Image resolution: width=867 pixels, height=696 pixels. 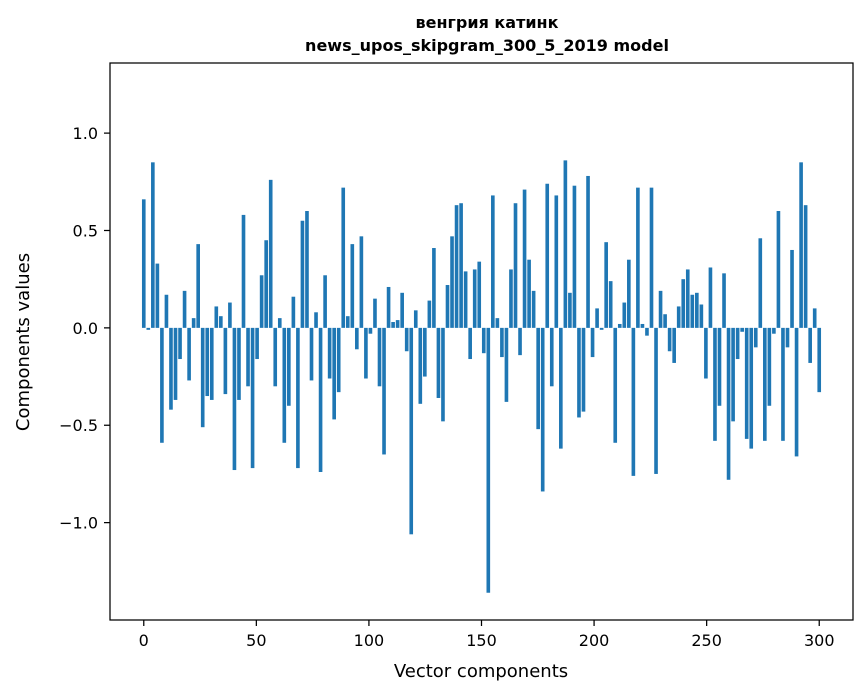 What do you see at coordinates (487, 45) in the screenshot?
I see `chart-title-line2: news_upos_skipgram_300_5_2019 model` at bounding box center [487, 45].